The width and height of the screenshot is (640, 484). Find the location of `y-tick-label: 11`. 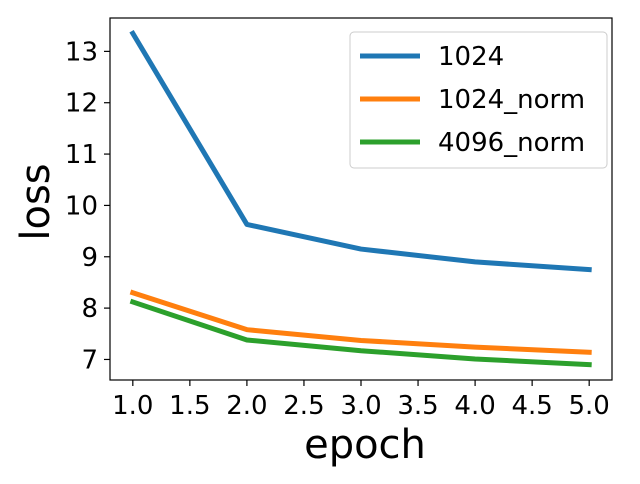

y-tick-label: 11 is located at coordinates (81, 155).